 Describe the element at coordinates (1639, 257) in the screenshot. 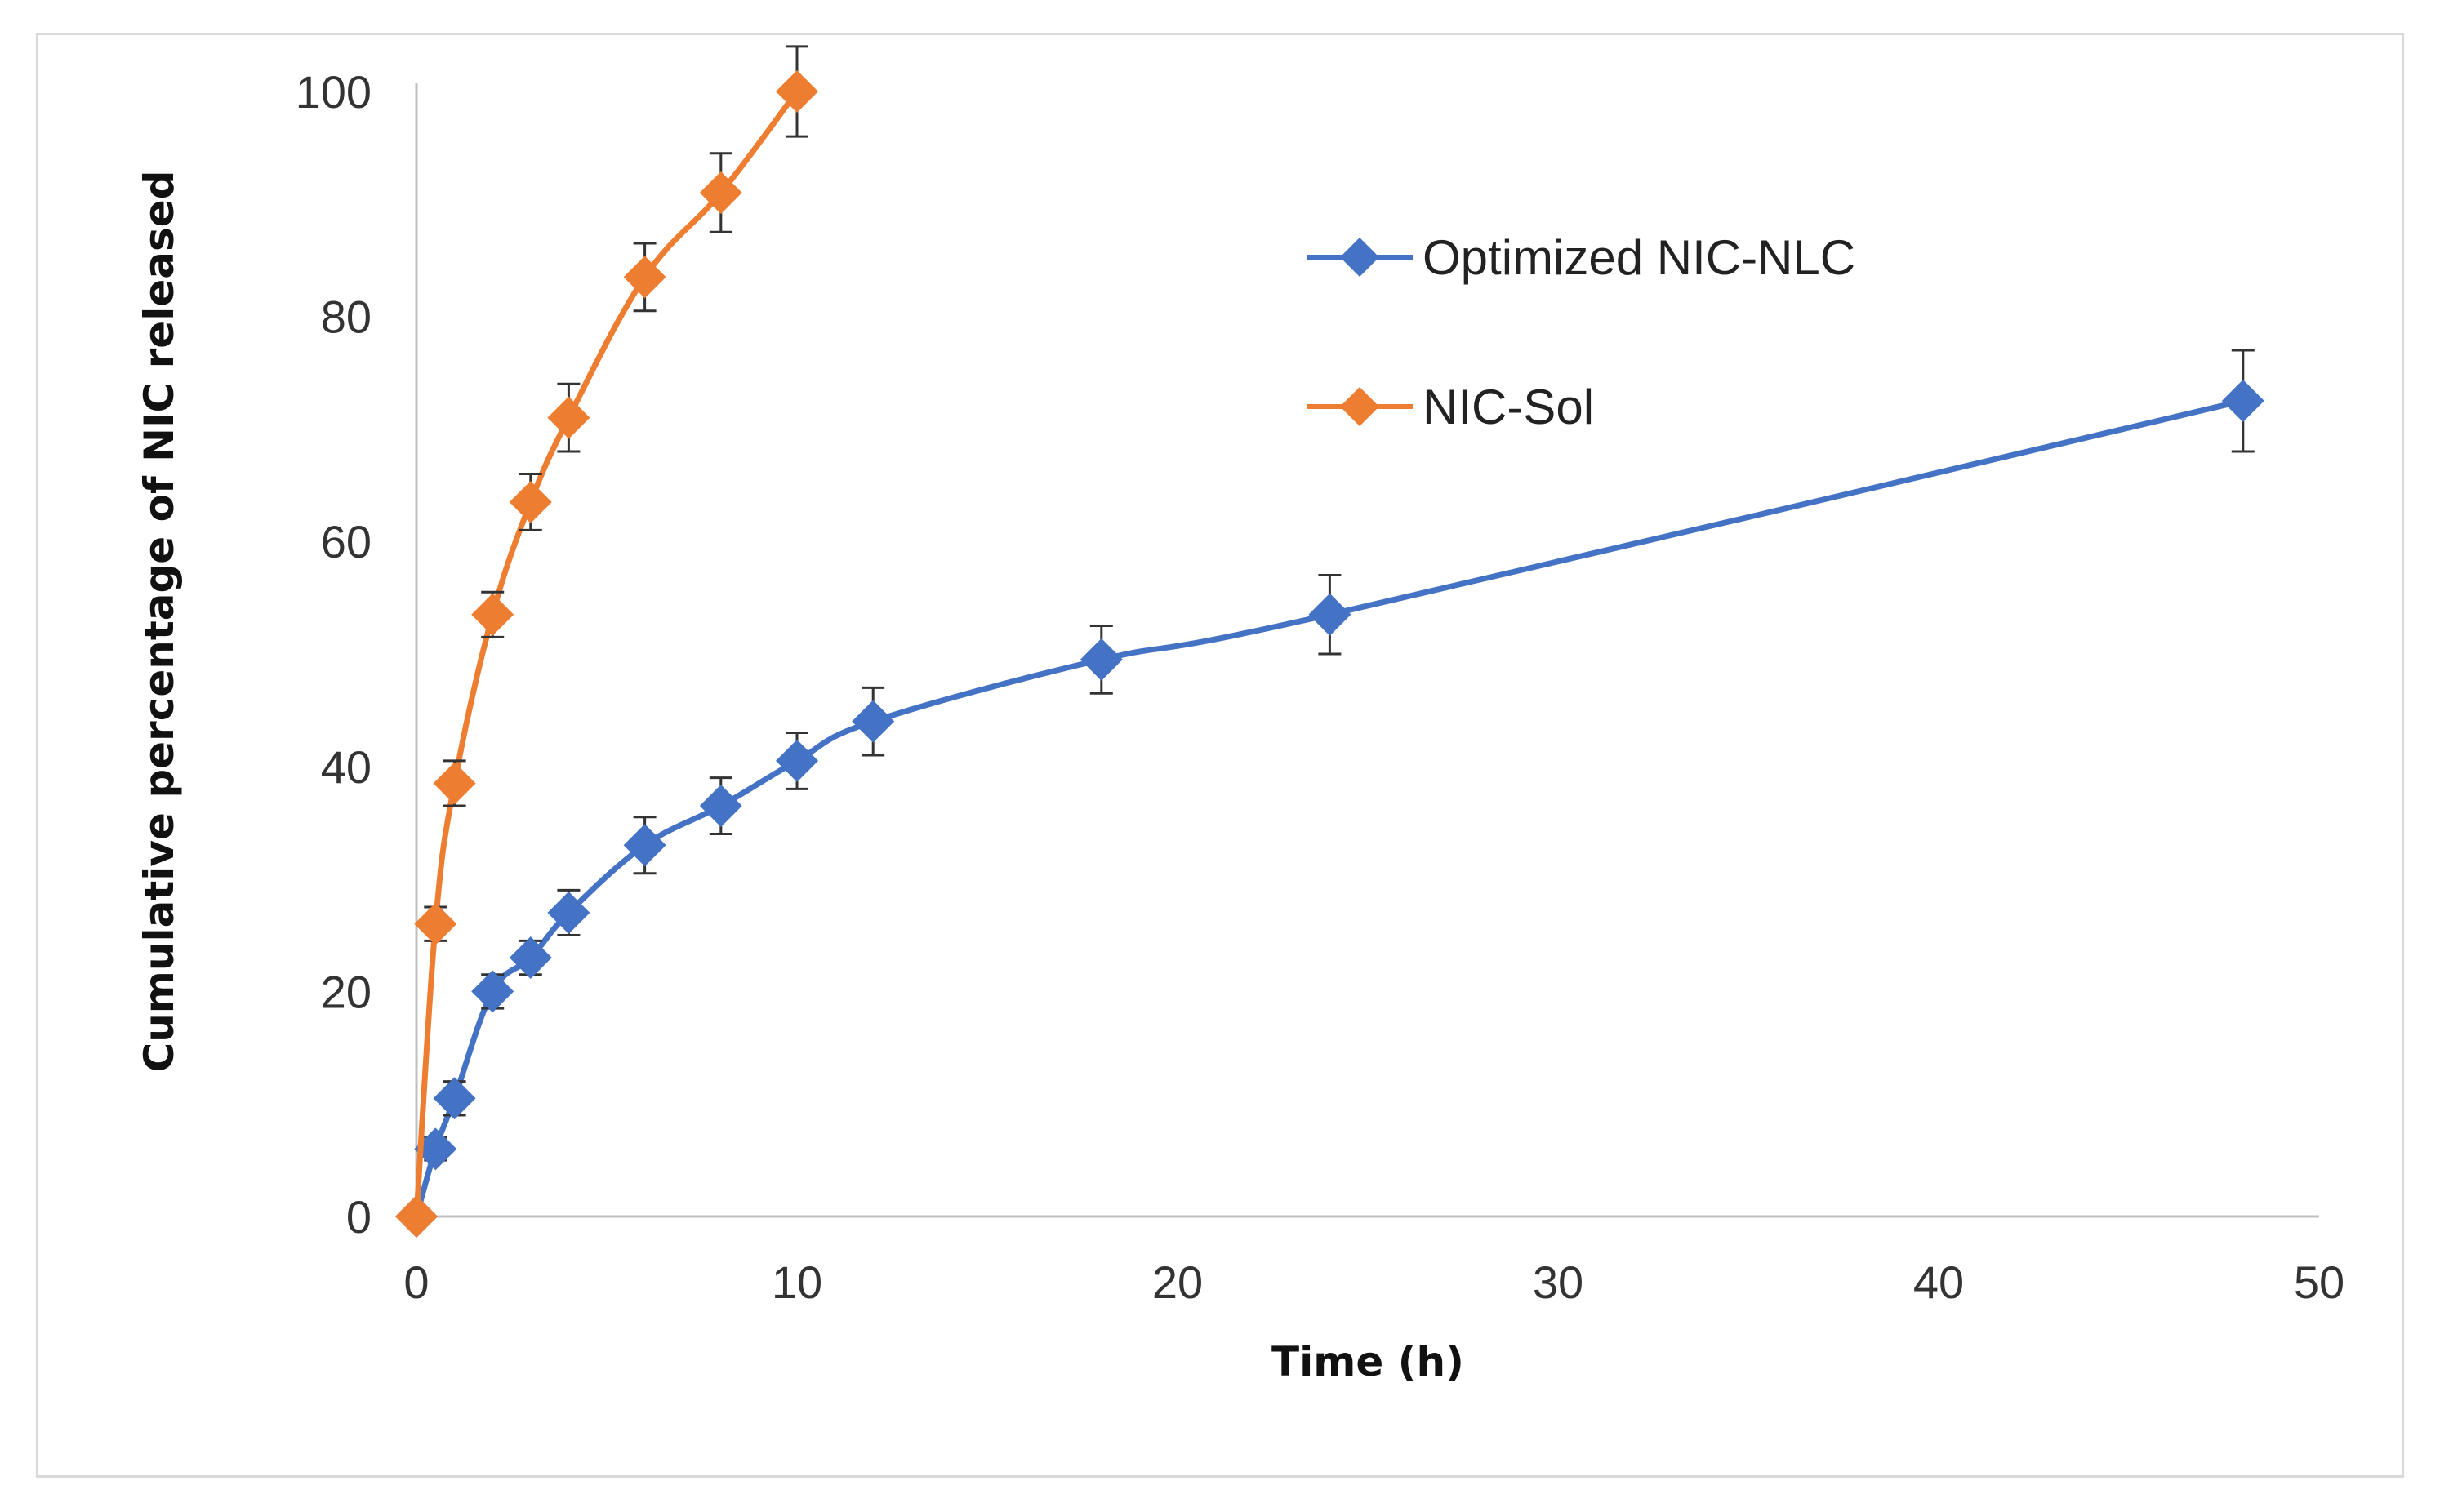

I see `legend-label-optimized-nic-nlc: Optimized NIC-NLC` at that location.